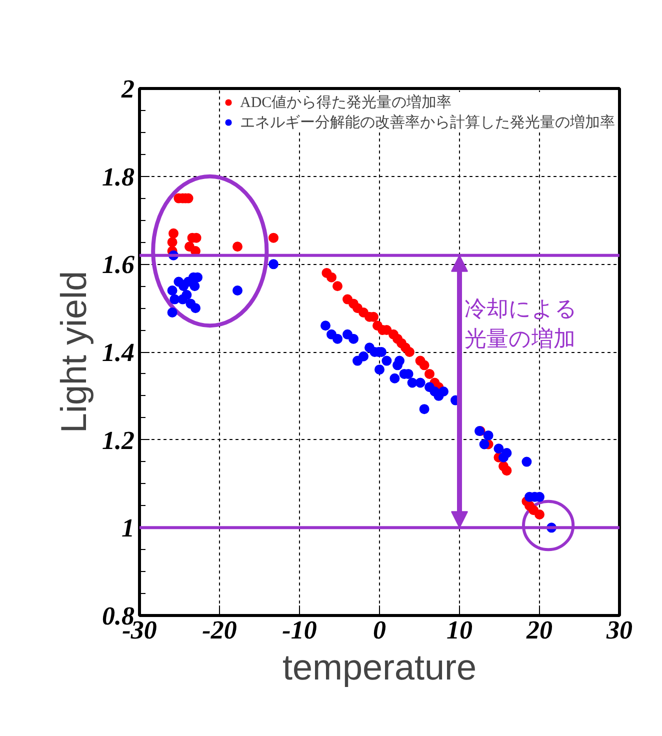 This screenshot has height=736, width=662. I want to click on legend-label: エネルギー分解能の改善率から計算した発光量の増加率, so click(427, 122).